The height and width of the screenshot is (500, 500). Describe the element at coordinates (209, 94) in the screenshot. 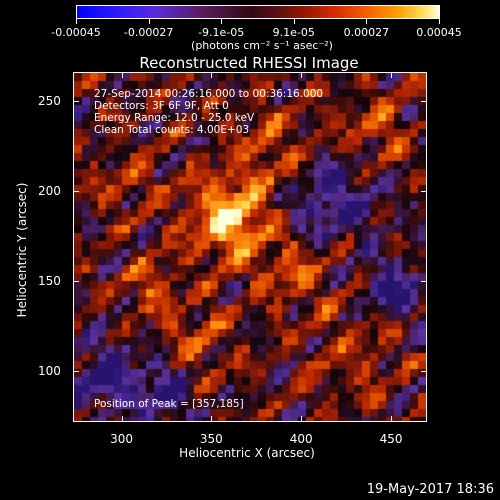

I see `annotation-time: 27-Sep-2014 00:26:16.000 to 00:36:16.000` at that location.